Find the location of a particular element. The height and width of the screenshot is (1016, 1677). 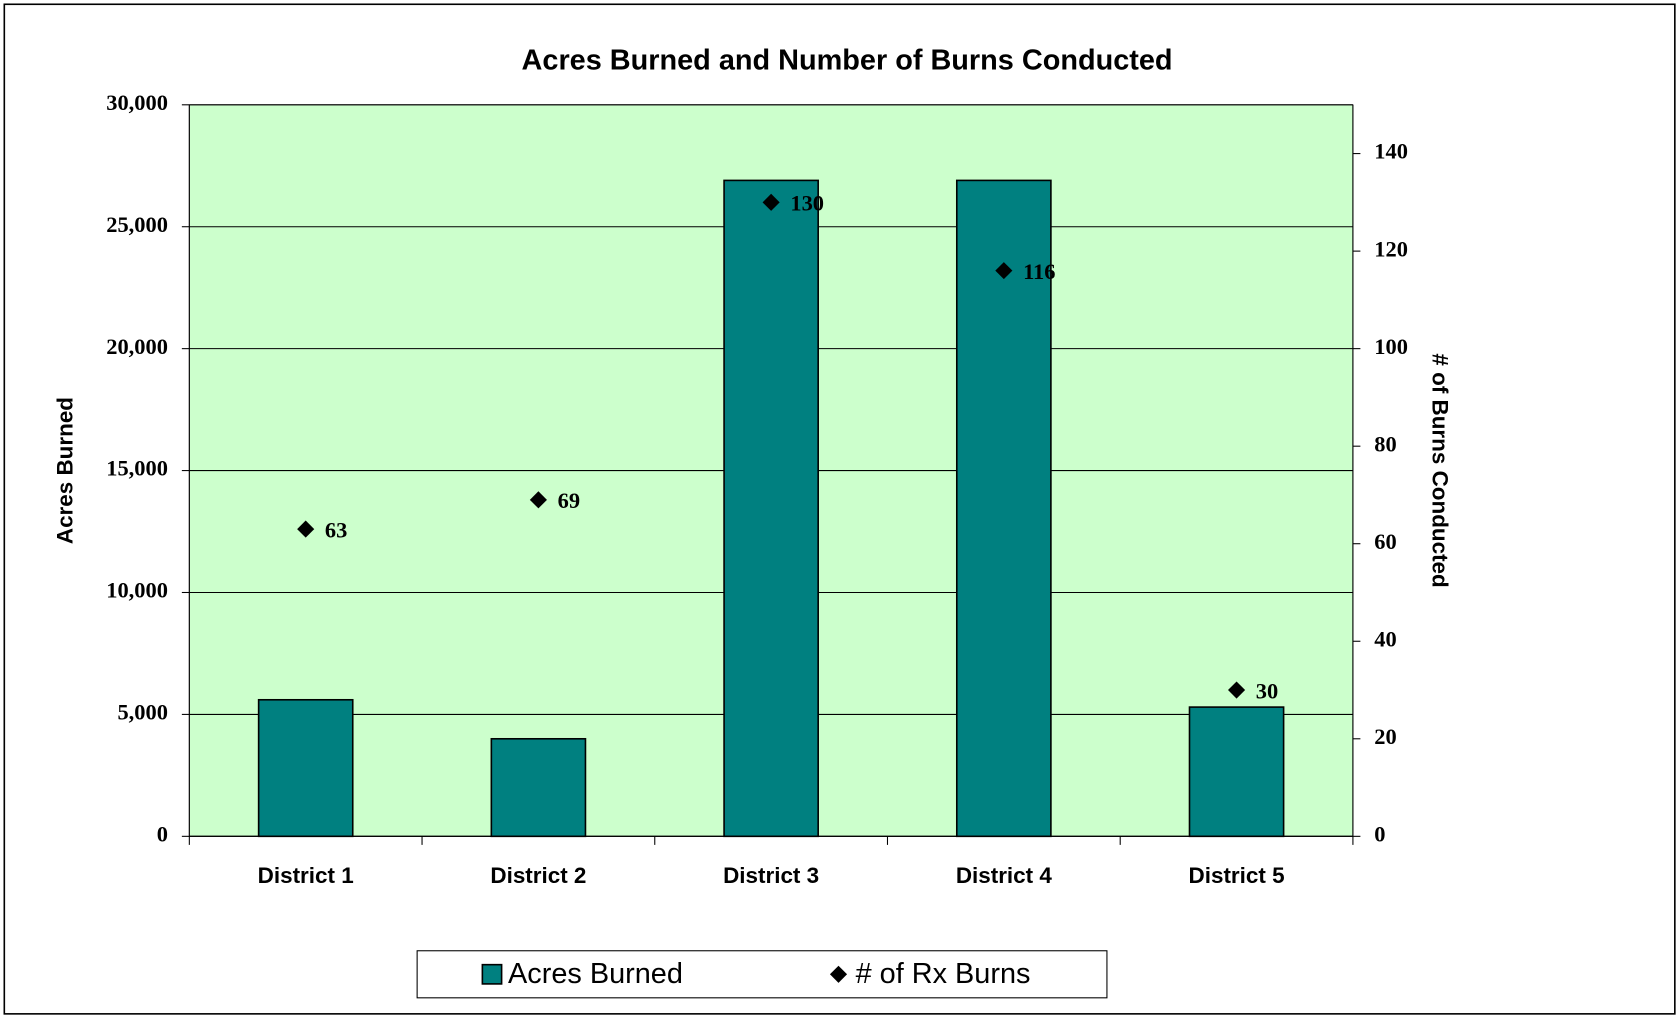

y2-tick-label: 80 is located at coordinates (1385, 443).